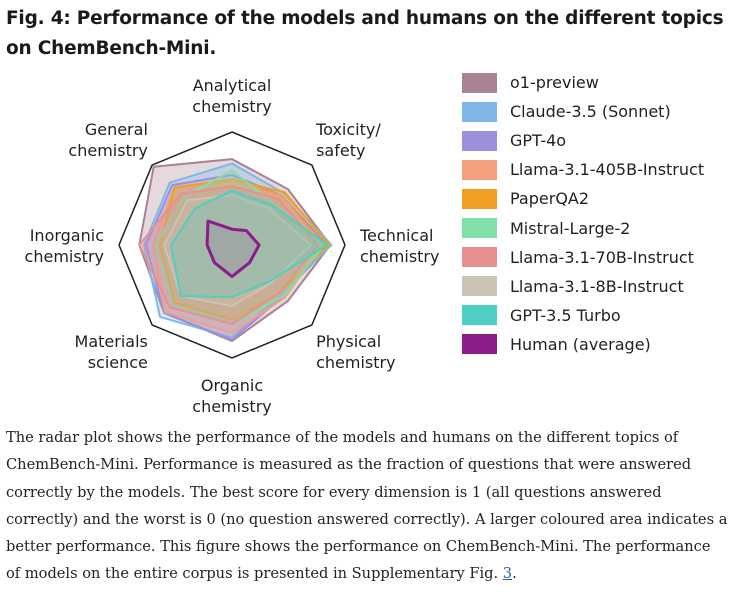  I want to click on legend-item-human-average: Human (average), so click(597, 344).